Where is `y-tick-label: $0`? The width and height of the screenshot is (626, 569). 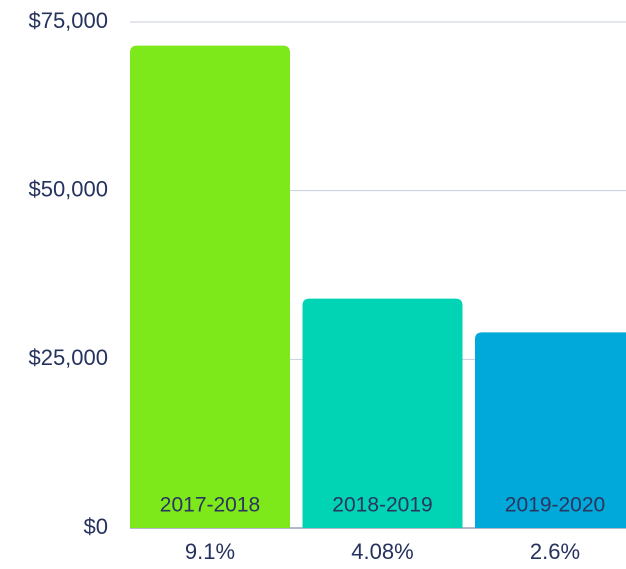 y-tick-label: $0 is located at coordinates (96, 526).